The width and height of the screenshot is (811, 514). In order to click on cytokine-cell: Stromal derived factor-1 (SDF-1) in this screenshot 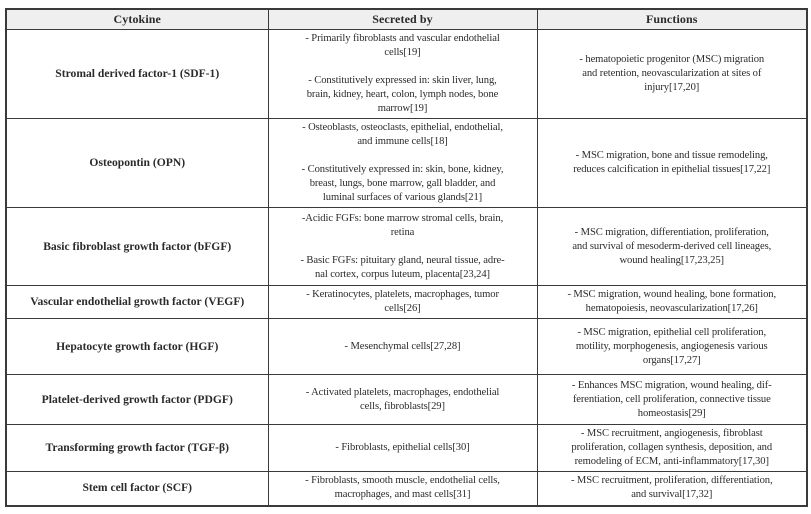, I will do `click(137, 74)`.